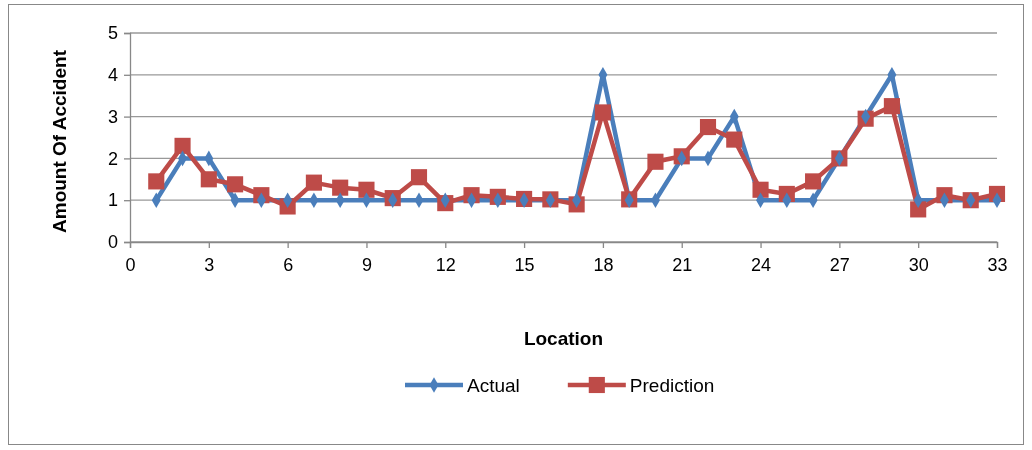 The image size is (1032, 450). What do you see at coordinates (112, 33) in the screenshot?
I see `y-tick-label: 5` at bounding box center [112, 33].